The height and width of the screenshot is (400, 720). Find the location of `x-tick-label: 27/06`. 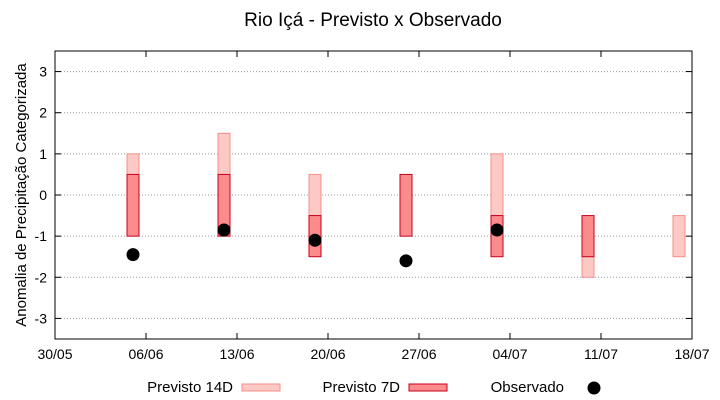

x-tick-label: 27/06 is located at coordinates (418, 354).